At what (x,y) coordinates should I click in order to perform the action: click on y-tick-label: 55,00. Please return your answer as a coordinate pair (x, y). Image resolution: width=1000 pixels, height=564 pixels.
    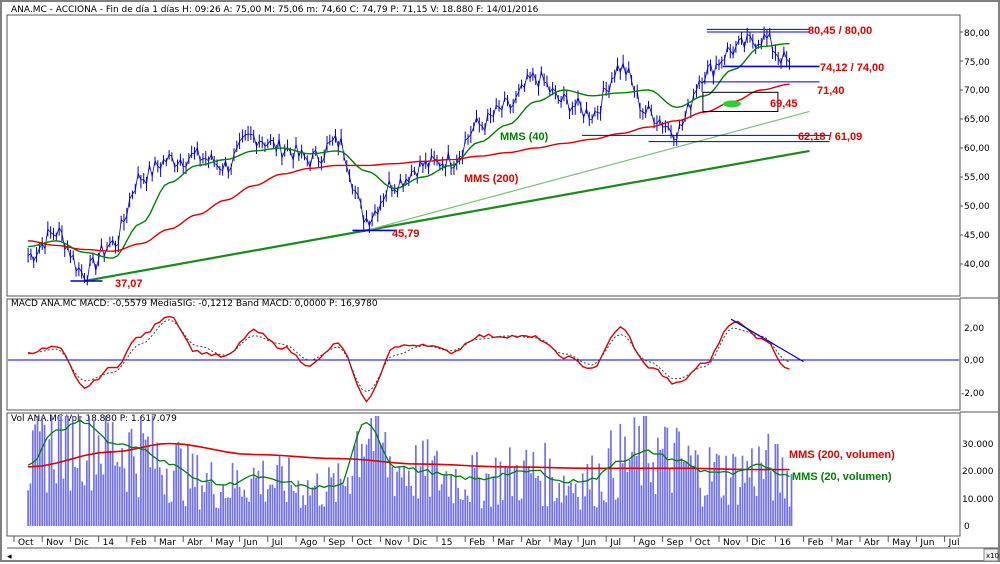
    Looking at the image, I should click on (977, 178).